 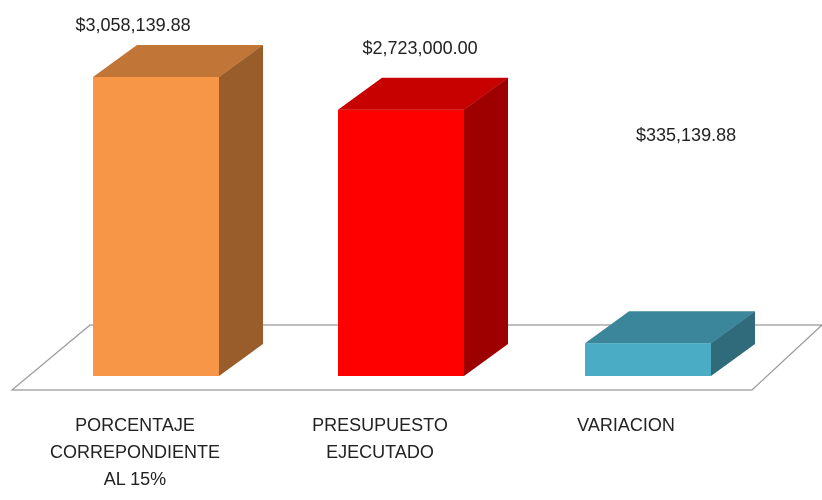 What do you see at coordinates (134, 452) in the screenshot?
I see `x-tick-label: PORCENTAJE CORREPONDIENTE AL 15%` at bounding box center [134, 452].